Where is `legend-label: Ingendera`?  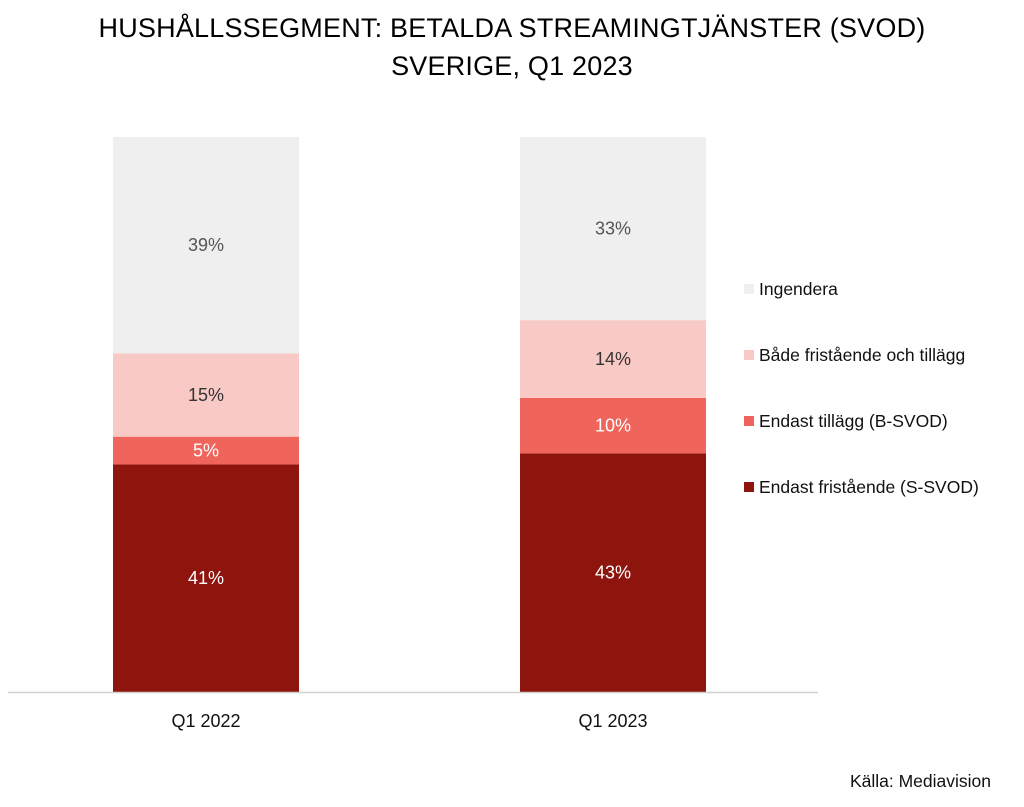 legend-label: Ingendera is located at coordinates (798, 289).